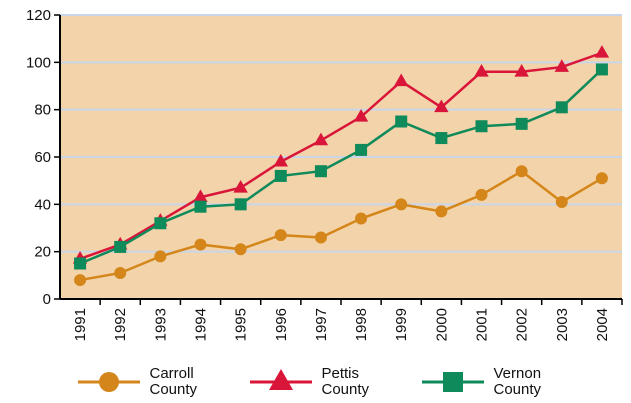 This screenshot has width=631, height=403. I want to click on legend: Carroll County Pettis County Vernon County, so click(315, 382).